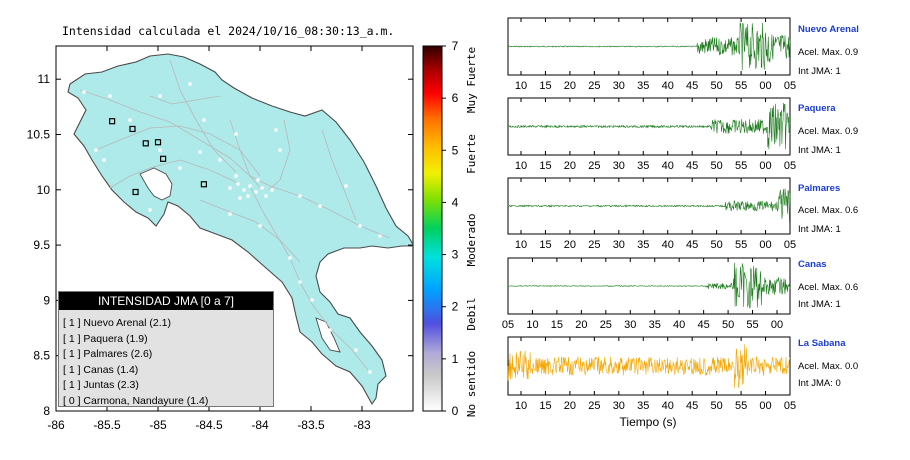  I want to click on colorbar-tick-label: 0, so click(455, 411).